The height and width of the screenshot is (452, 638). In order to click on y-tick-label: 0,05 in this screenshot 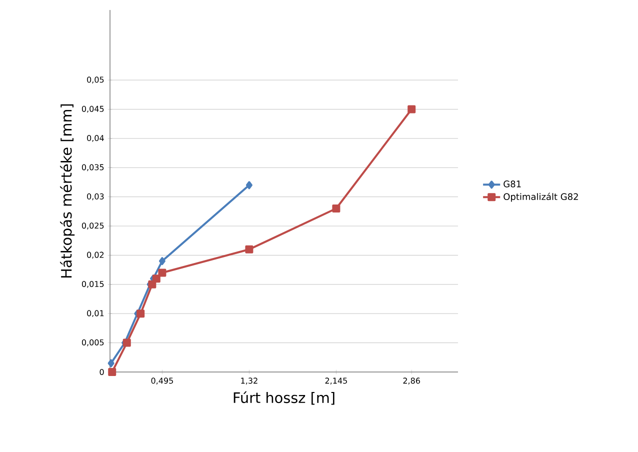, I will do `click(95, 80)`.